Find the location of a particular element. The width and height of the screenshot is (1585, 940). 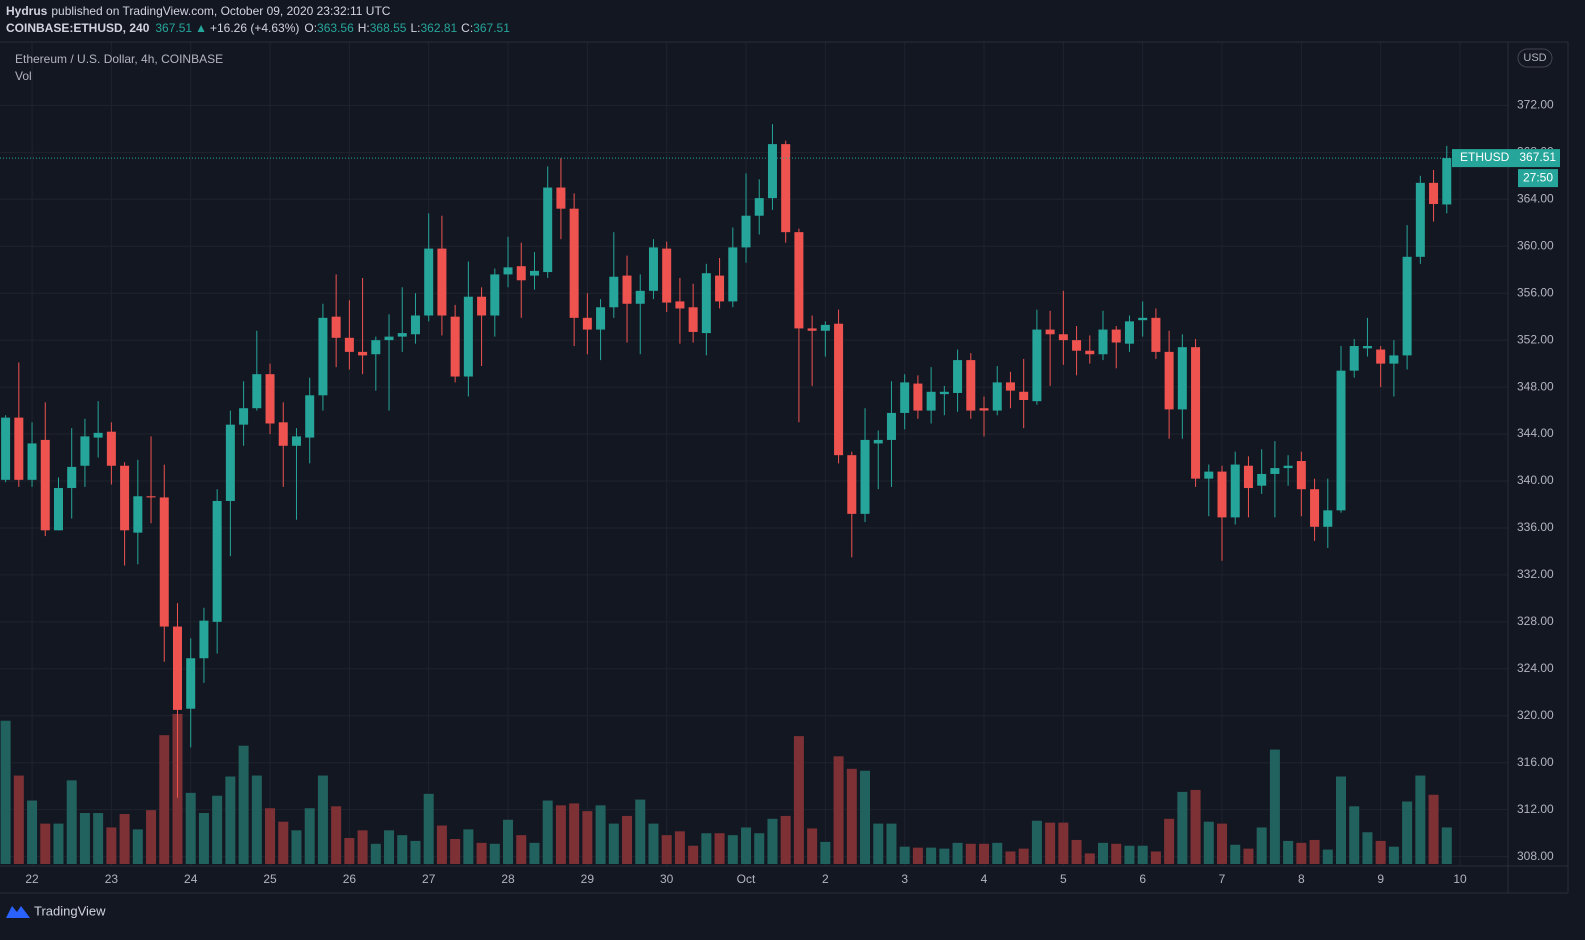

x-tick-label: 6 is located at coordinates (1142, 879).